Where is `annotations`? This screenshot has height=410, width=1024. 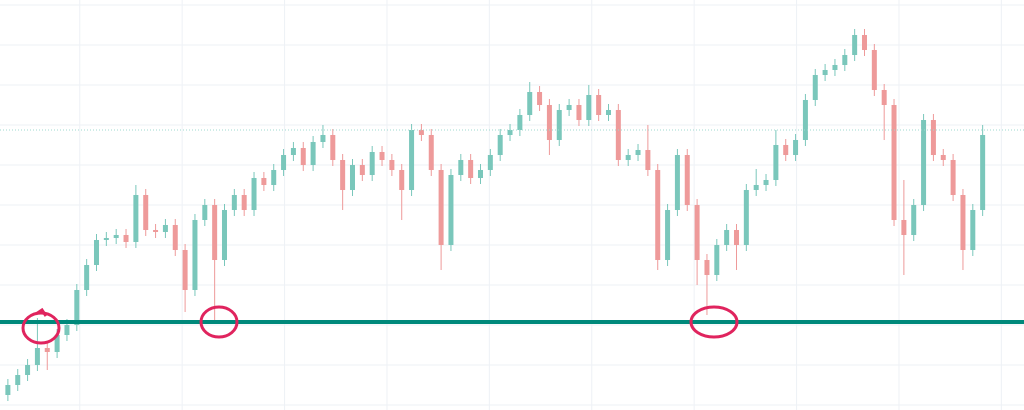 annotations is located at coordinates (380, 325).